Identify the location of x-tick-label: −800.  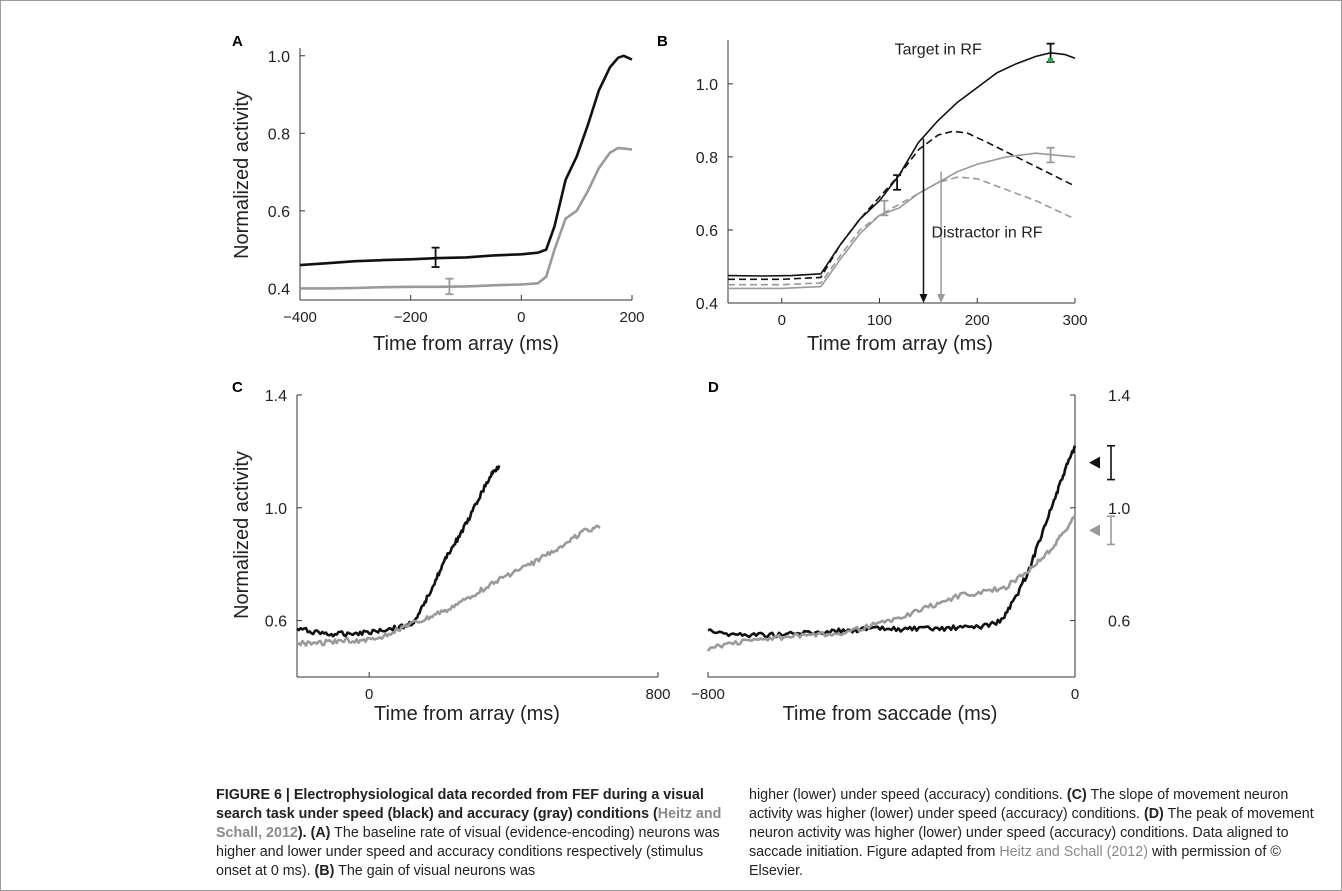
(708, 694).